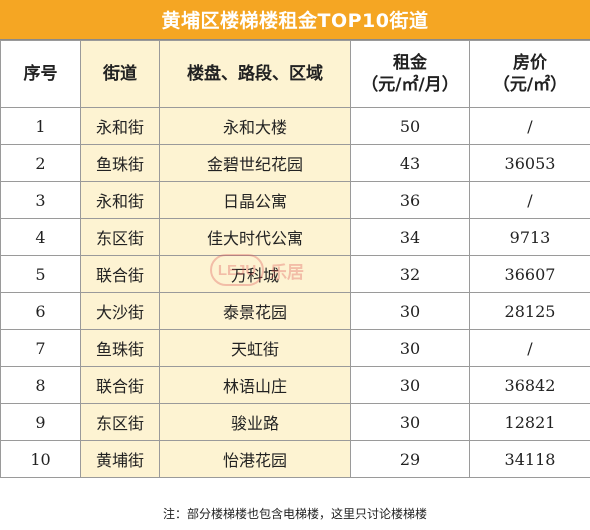 The width and height of the screenshot is (590, 530). I want to click on table-row: 6 大沙街 泰景花园 30 28125, so click(295, 311).